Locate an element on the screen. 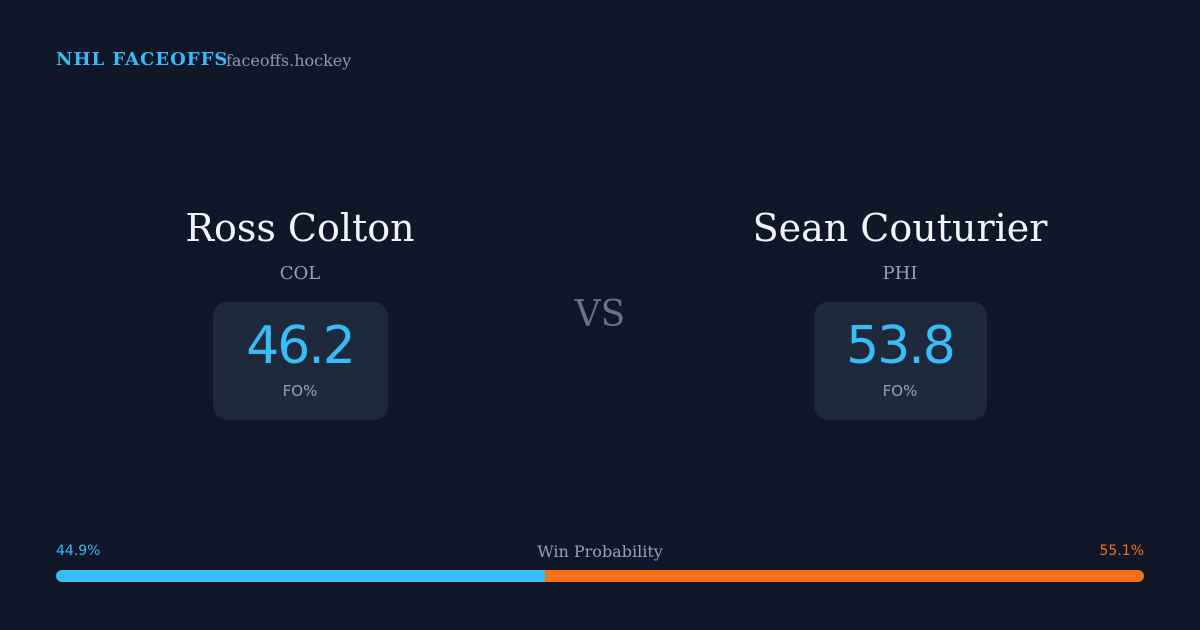 The height and width of the screenshot is (630, 1200). fo-value: 46.2 is located at coordinates (301, 346).